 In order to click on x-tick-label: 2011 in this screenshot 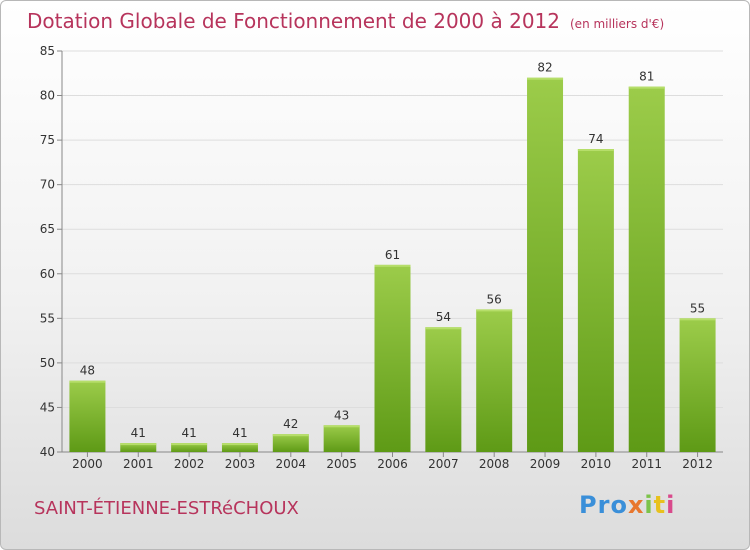, I will do `click(646, 464)`.